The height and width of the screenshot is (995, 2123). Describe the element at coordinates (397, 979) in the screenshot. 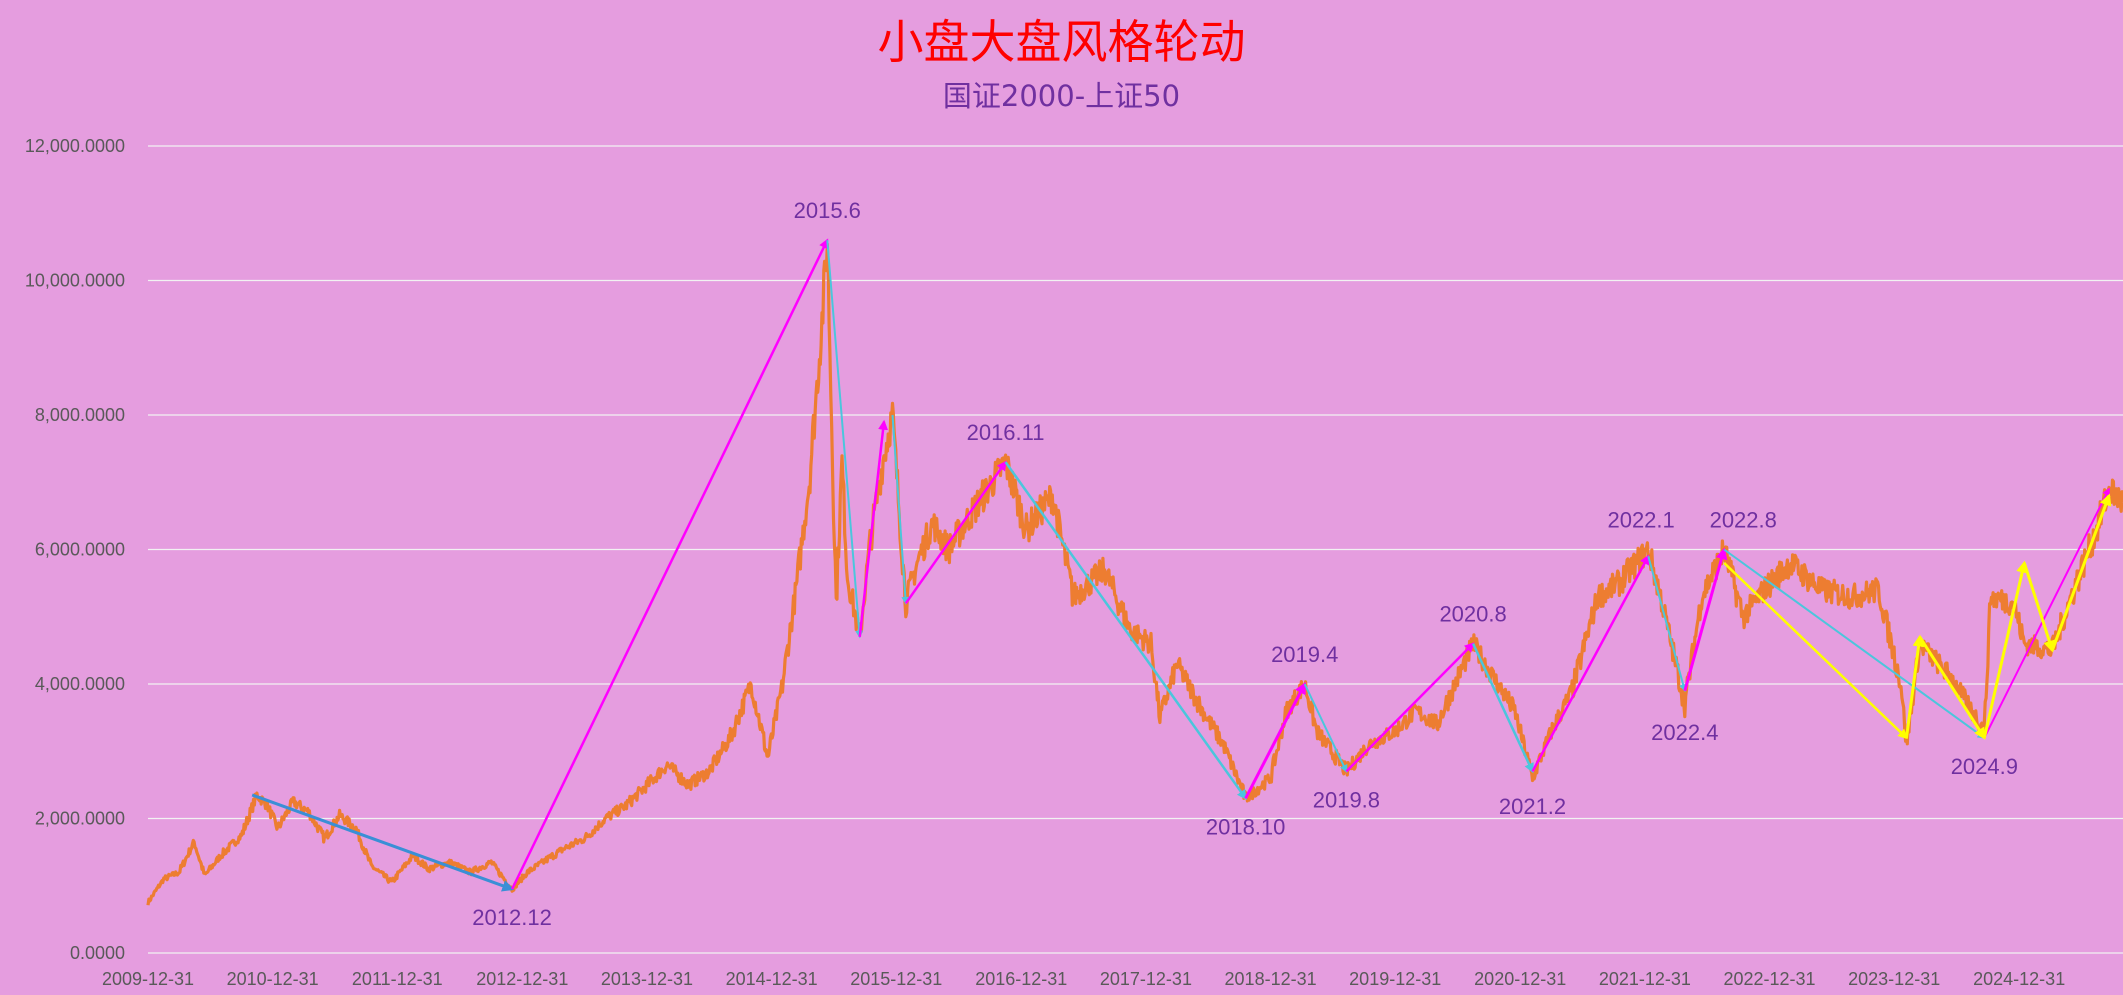

I see `x-tick-label: 2011-12-31` at that location.